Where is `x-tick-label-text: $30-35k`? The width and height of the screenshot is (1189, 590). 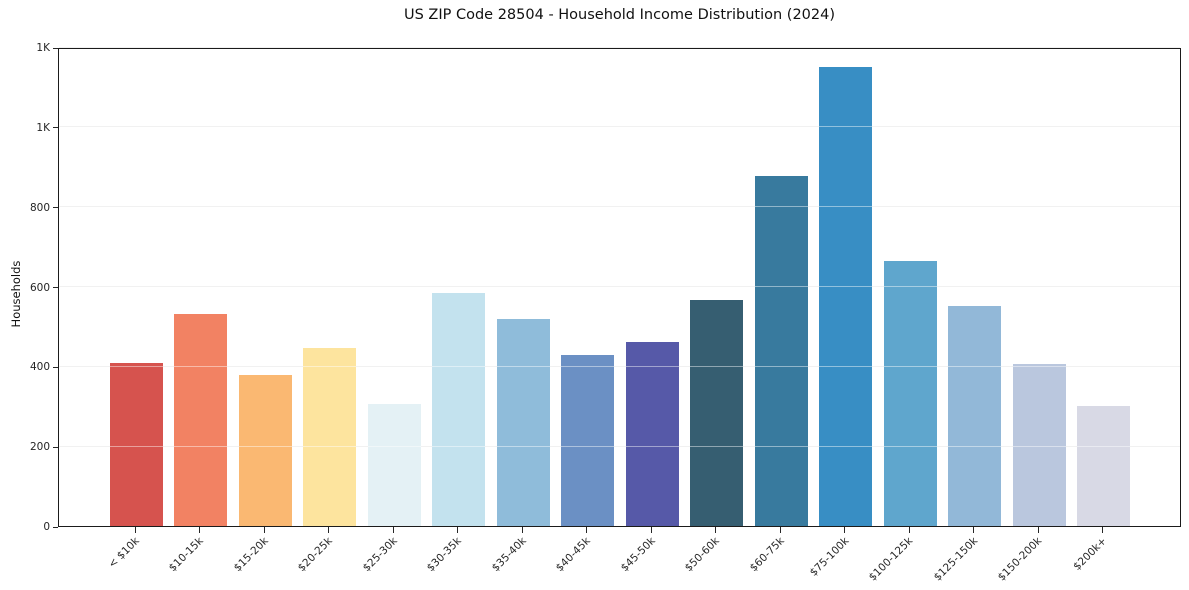 x-tick-label-text: $30-35k is located at coordinates (444, 555).